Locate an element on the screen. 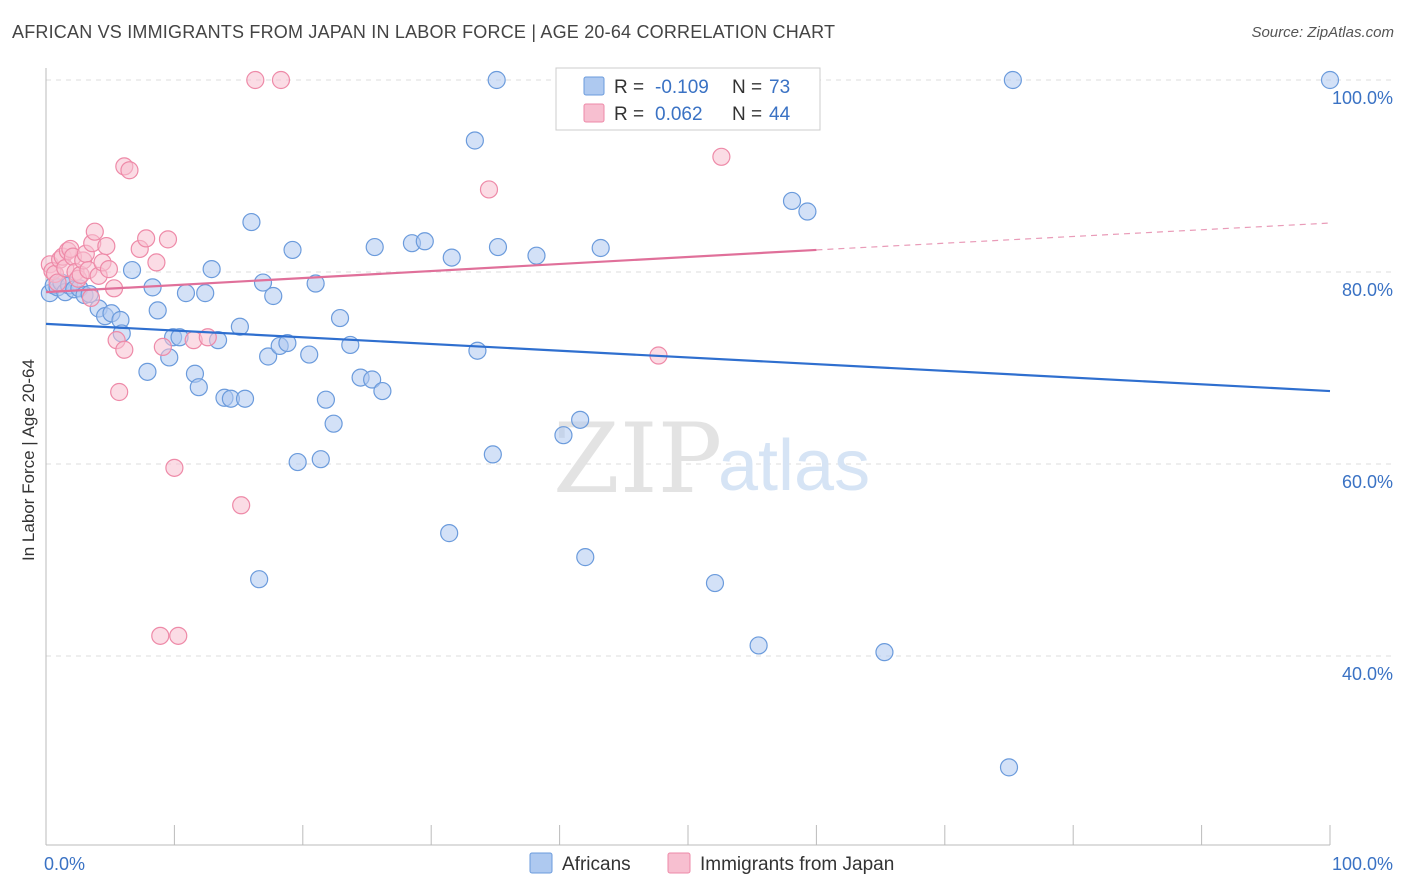 This screenshot has width=1406, height=892. series-legend-swatch-japan is located at coordinates (679, 863).